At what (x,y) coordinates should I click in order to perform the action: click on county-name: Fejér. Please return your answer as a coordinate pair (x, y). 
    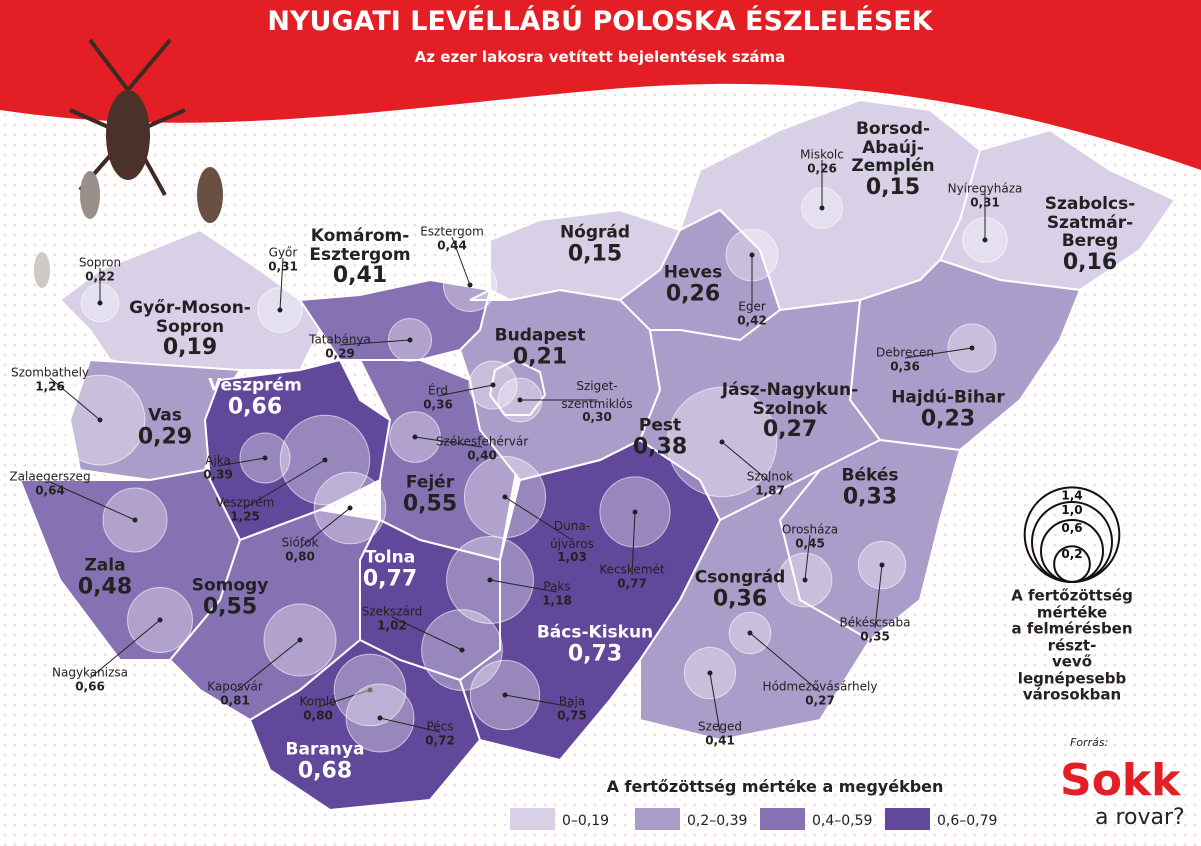
    Looking at the image, I should click on (430, 482).